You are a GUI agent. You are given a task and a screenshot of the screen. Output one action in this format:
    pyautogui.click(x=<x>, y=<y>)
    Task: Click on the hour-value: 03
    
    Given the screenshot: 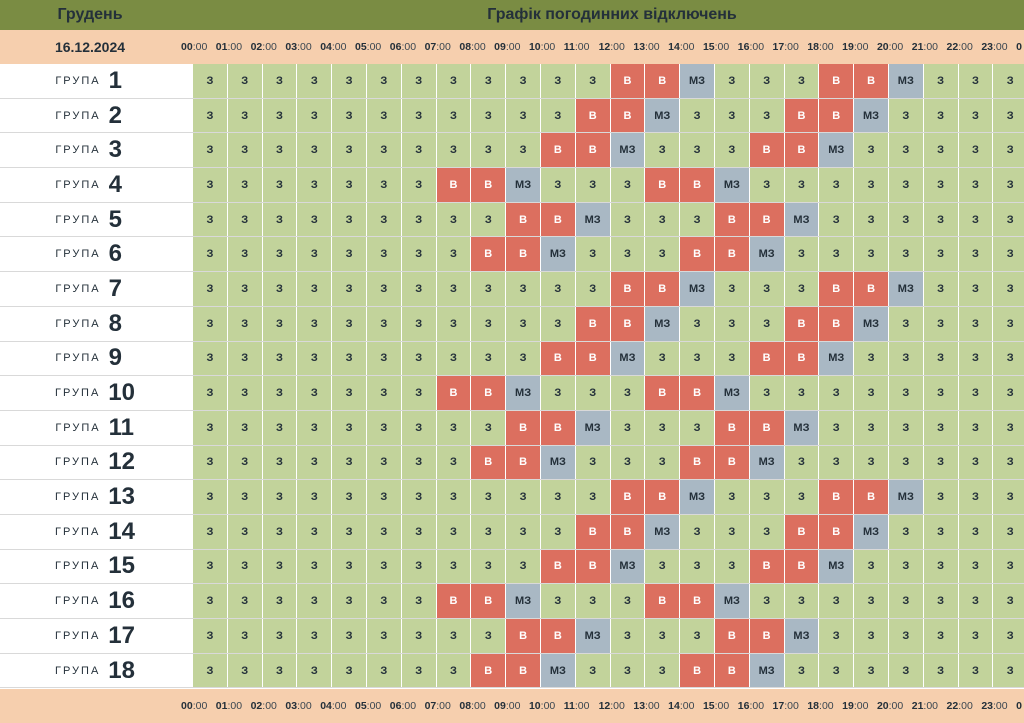 What is the action you would take?
    pyautogui.click(x=291, y=47)
    